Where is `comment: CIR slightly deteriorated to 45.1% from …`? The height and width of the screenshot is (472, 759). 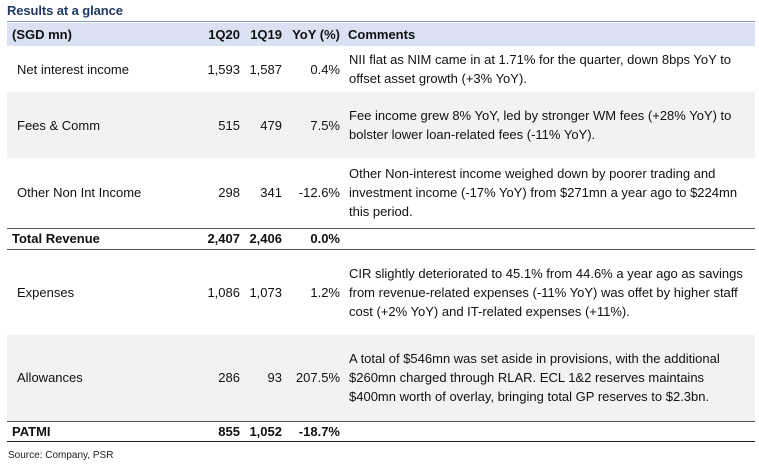 comment: CIR slightly deteriorated to 45.1% from … is located at coordinates (546, 292).